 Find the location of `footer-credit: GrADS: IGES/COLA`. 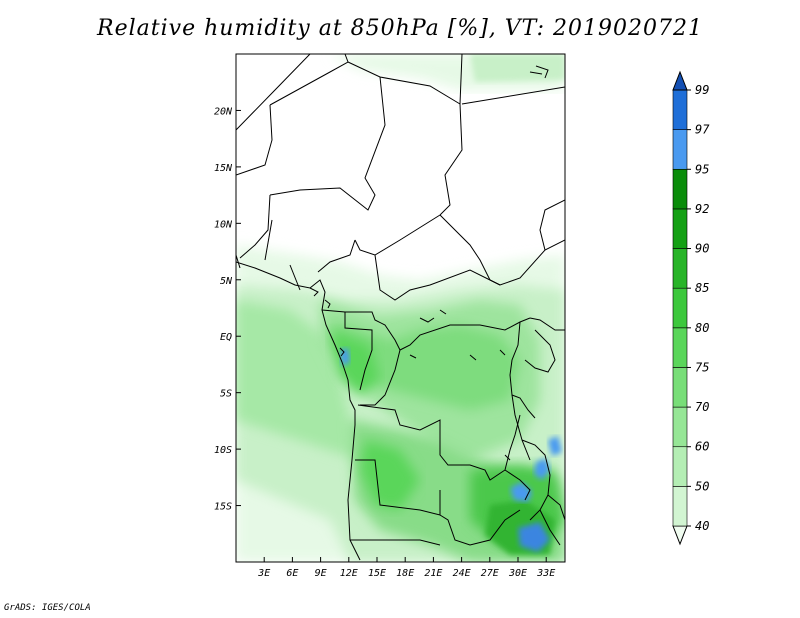

footer-credit: GrADS: IGES/COLA is located at coordinates (47, 608).